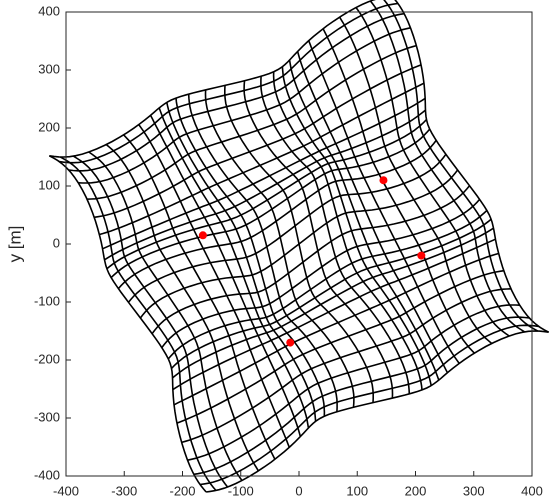  What do you see at coordinates (474, 490) in the screenshot?
I see `x-tick-label: 300` at bounding box center [474, 490].